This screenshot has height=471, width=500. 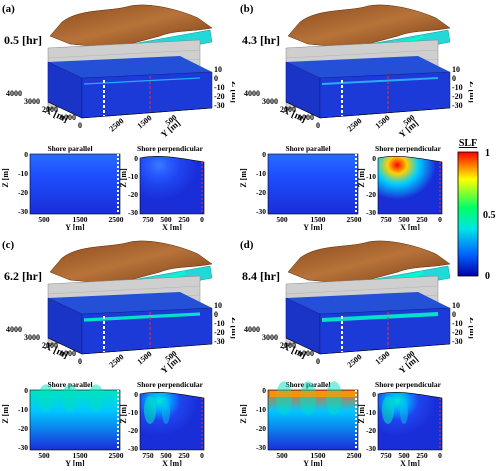 I want to click on parallel-z-tick: -30, so click(x=261, y=211).